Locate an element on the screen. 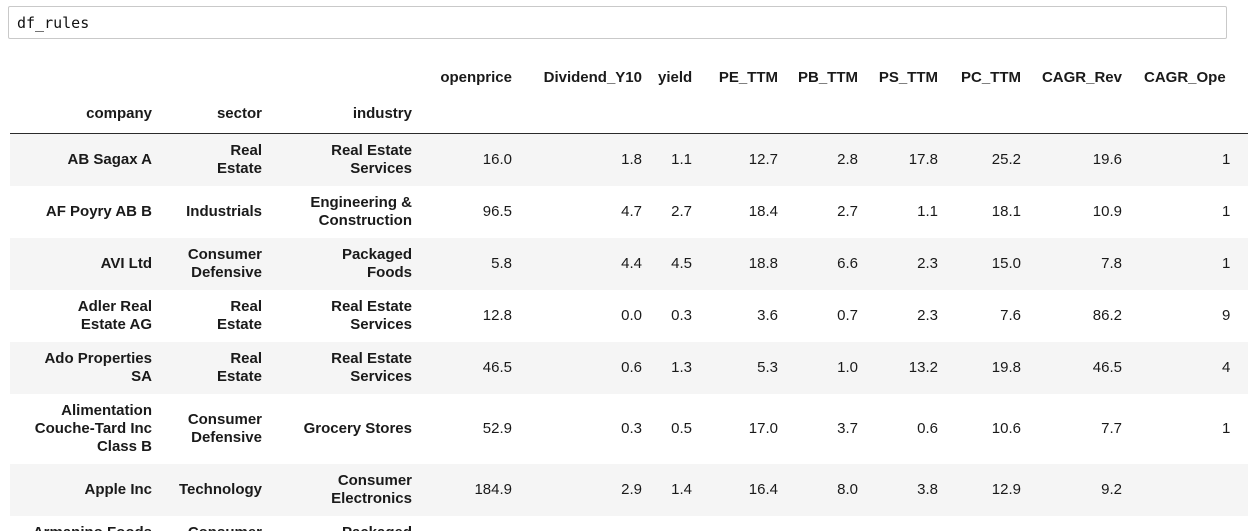 This screenshot has height=531, width=1248. code-text: df_rules is located at coordinates (53, 22).